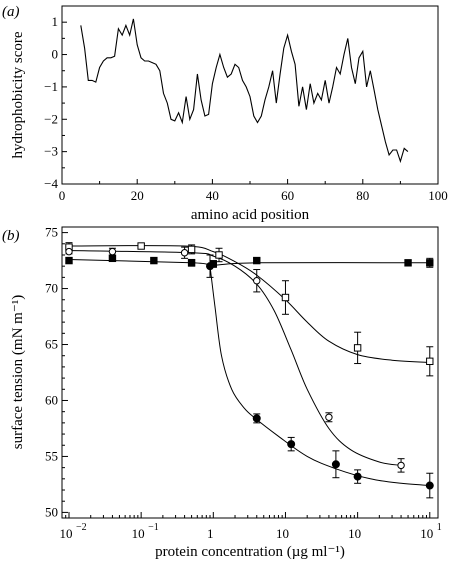 The width and height of the screenshot is (458, 564). Describe the element at coordinates (18, 372) in the screenshot. I see `panel-b-ylabel: surface tension (mN m⁻¹)` at that location.